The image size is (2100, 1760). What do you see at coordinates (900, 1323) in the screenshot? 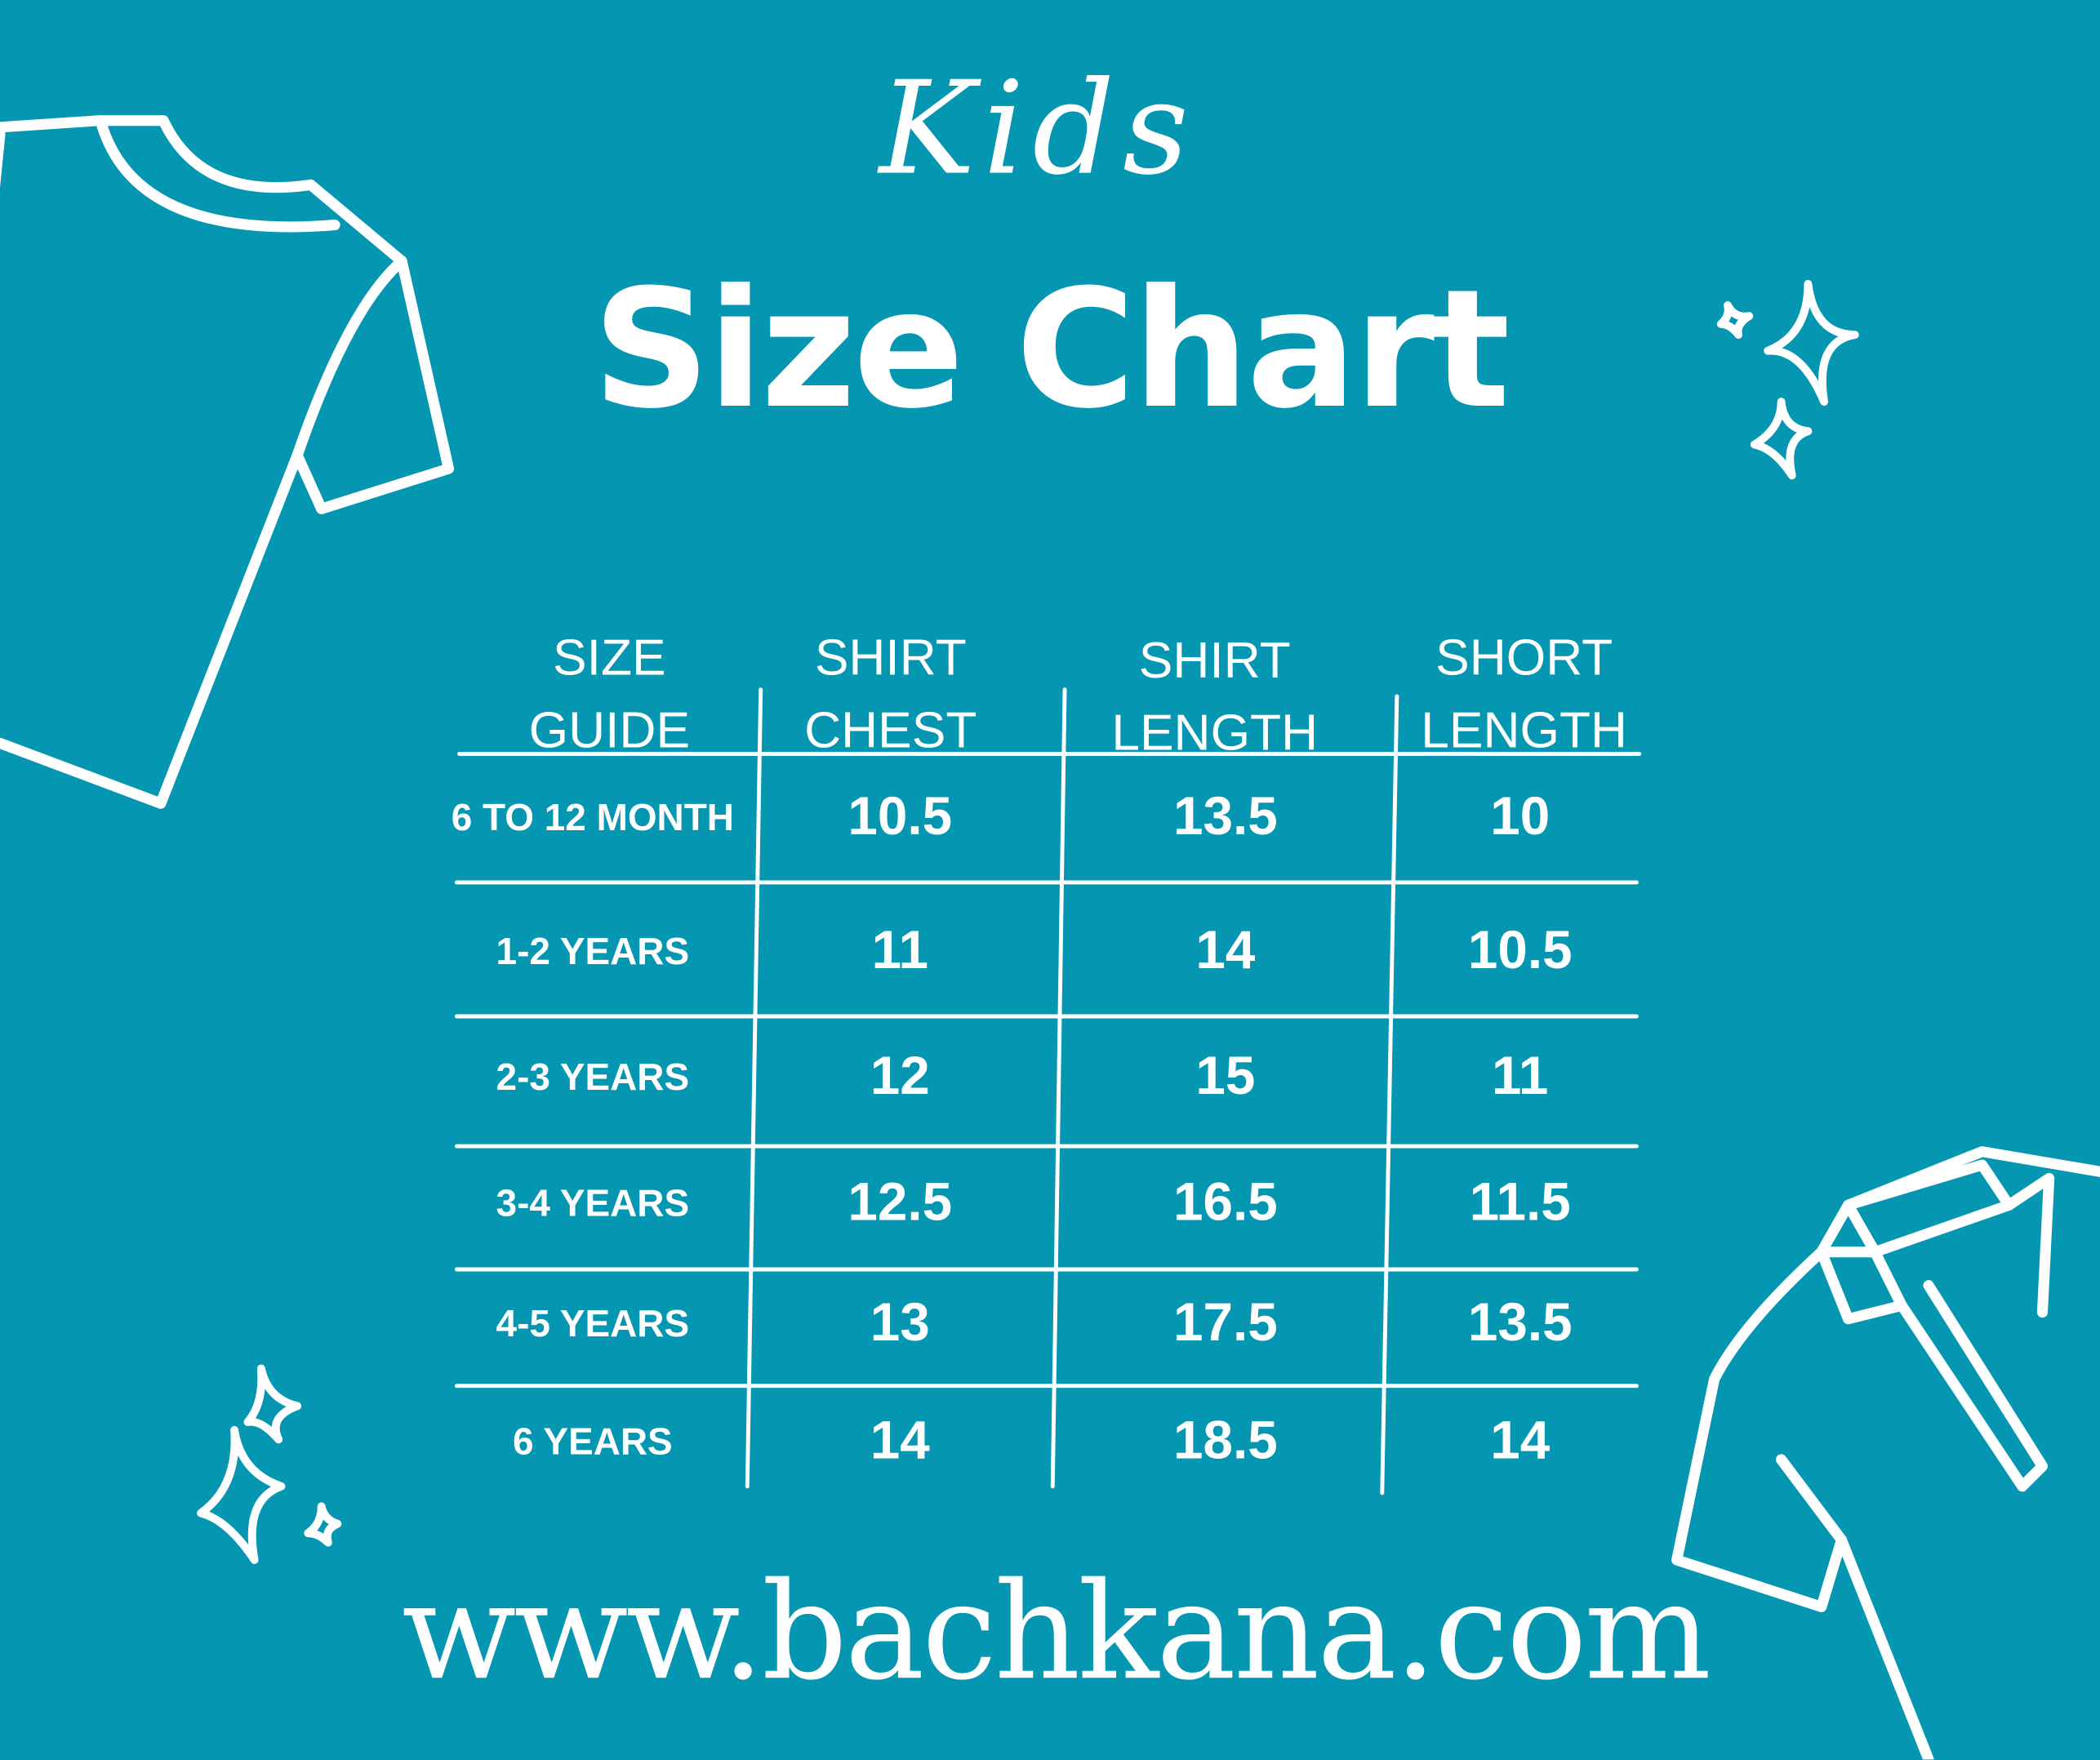
I see `shirt-chest-cell: 13` at bounding box center [900, 1323].